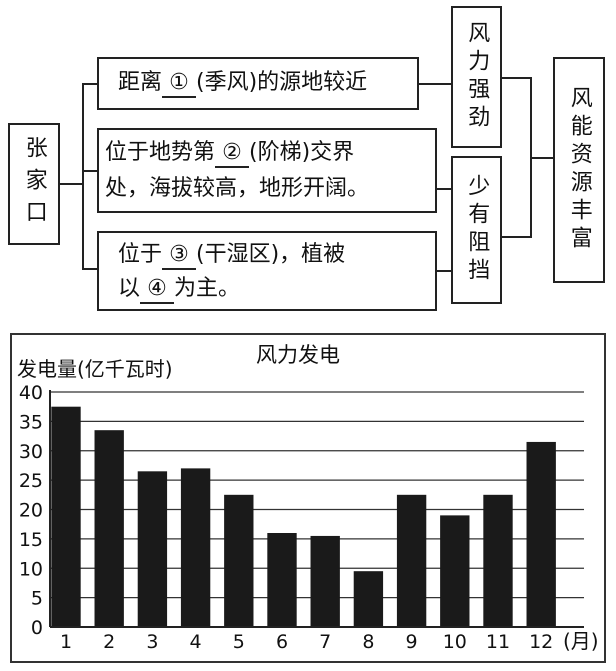 The height and width of the screenshot is (671, 616). I want to click on x-tick-label: 10, so click(455, 642).